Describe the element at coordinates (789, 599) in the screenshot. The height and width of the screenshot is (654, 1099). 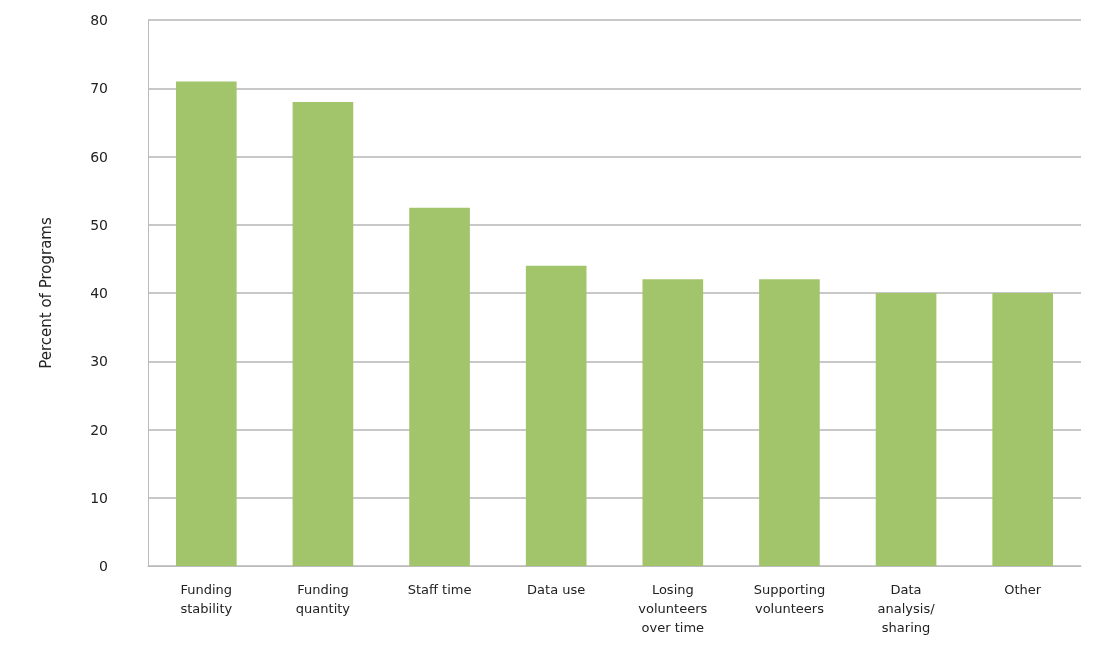
I see `x-tick-label: Supporting volunteers` at that location.